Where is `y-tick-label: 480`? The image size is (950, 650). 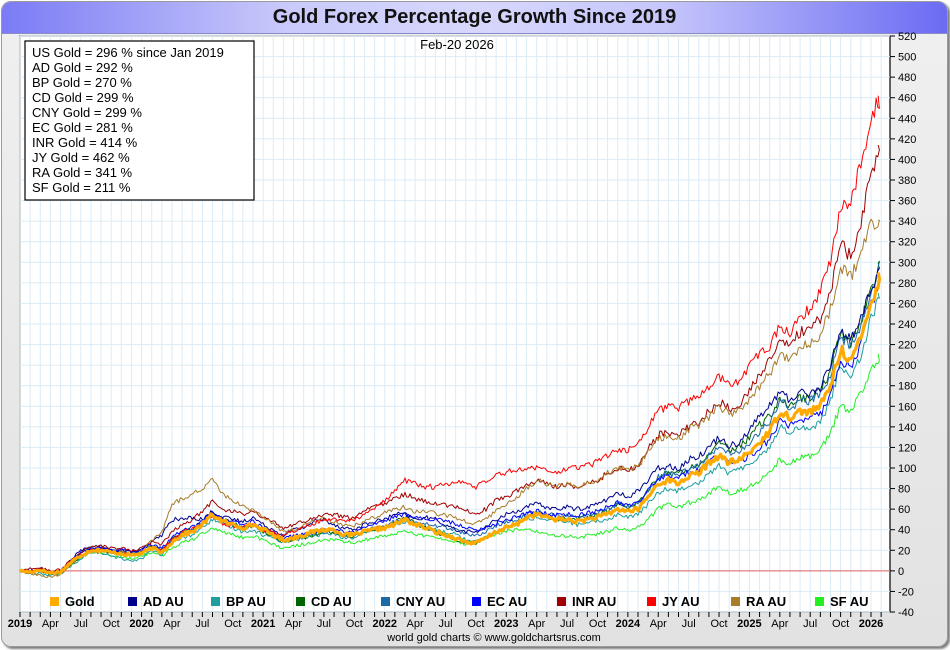
y-tick-label: 480 is located at coordinates (907, 78).